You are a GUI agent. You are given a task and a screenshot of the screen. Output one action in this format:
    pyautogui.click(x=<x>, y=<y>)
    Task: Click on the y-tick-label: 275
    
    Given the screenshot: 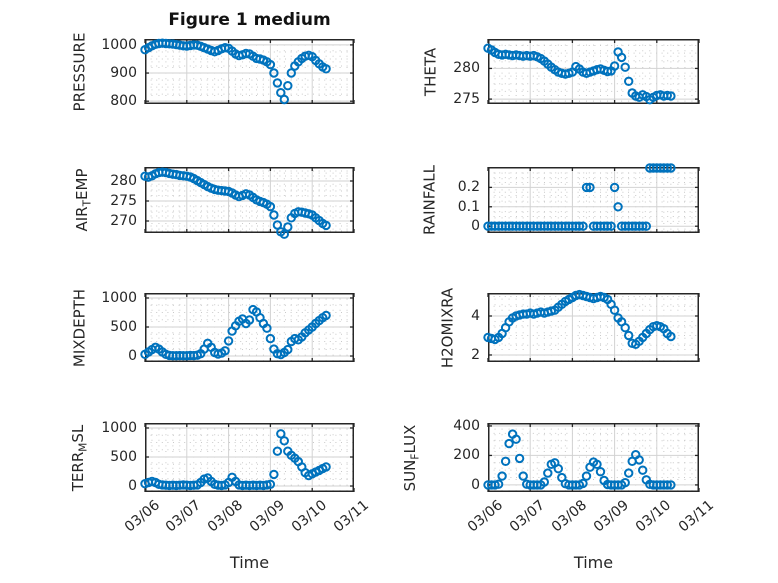 What is the action you would take?
    pyautogui.click(x=123, y=201)
    